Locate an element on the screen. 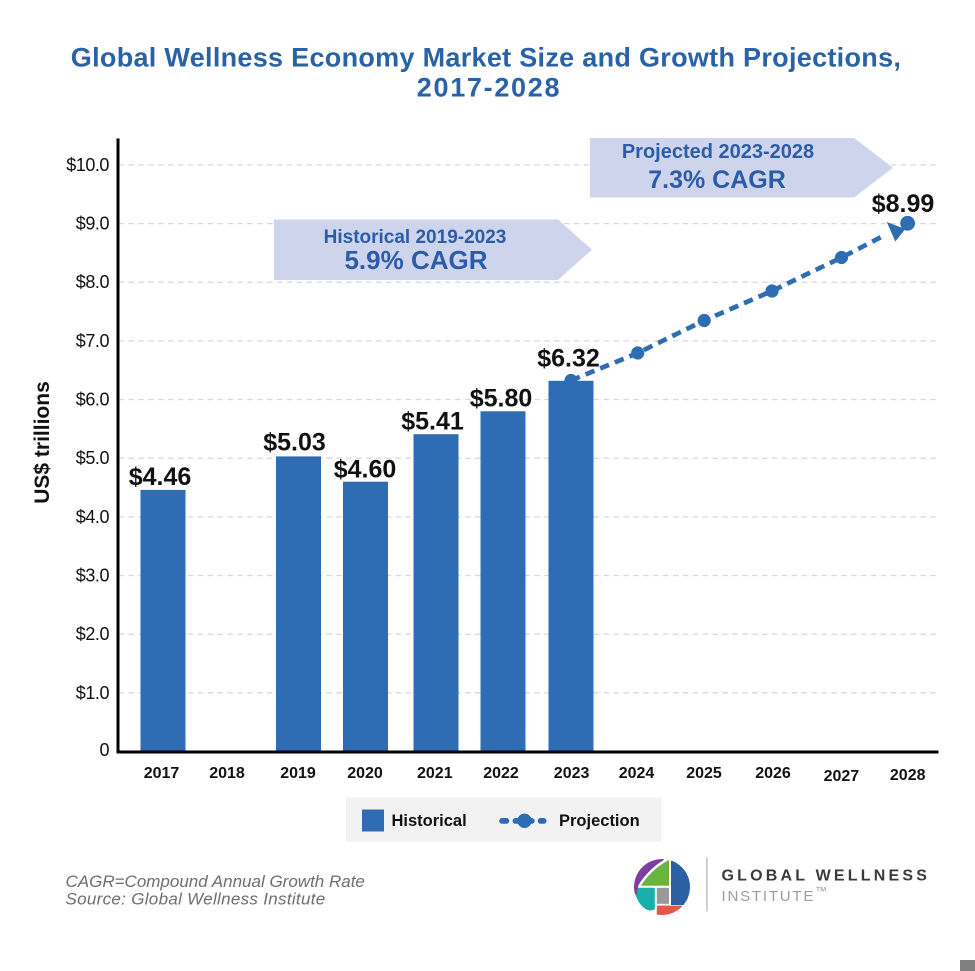 This screenshot has width=975, height=971. svg-text: INSTITUTE is located at coordinates (769, 896).